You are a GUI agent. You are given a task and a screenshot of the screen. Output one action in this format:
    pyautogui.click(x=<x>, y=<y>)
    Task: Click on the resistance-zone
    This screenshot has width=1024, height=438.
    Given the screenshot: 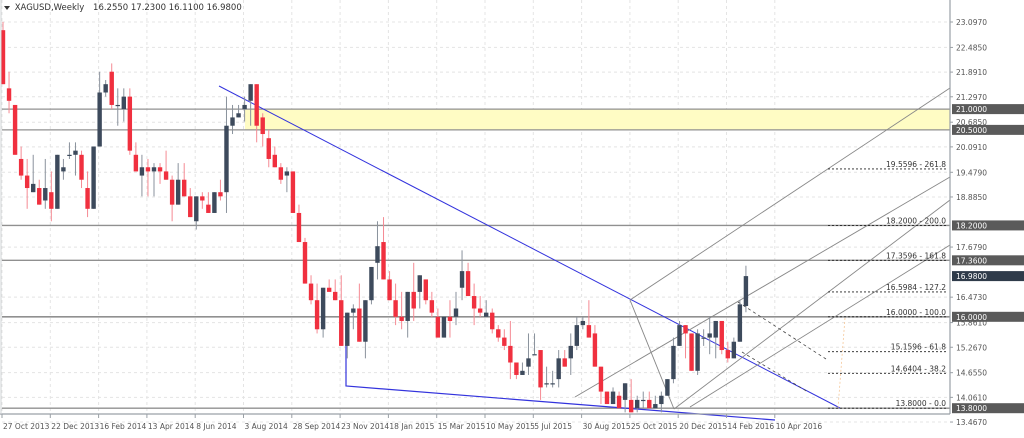 What is the action you would take?
    pyautogui.click(x=597, y=119)
    